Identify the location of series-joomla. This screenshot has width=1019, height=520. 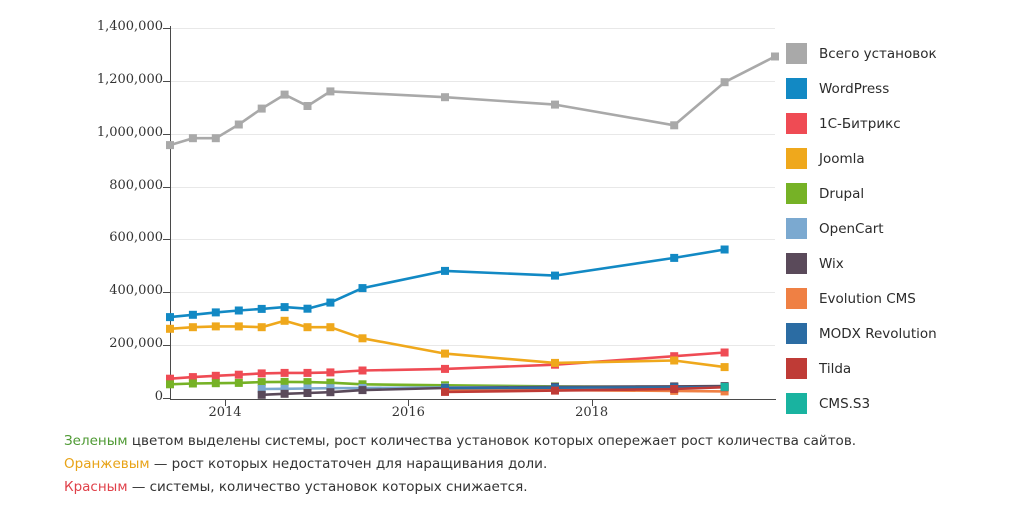
(447, 344).